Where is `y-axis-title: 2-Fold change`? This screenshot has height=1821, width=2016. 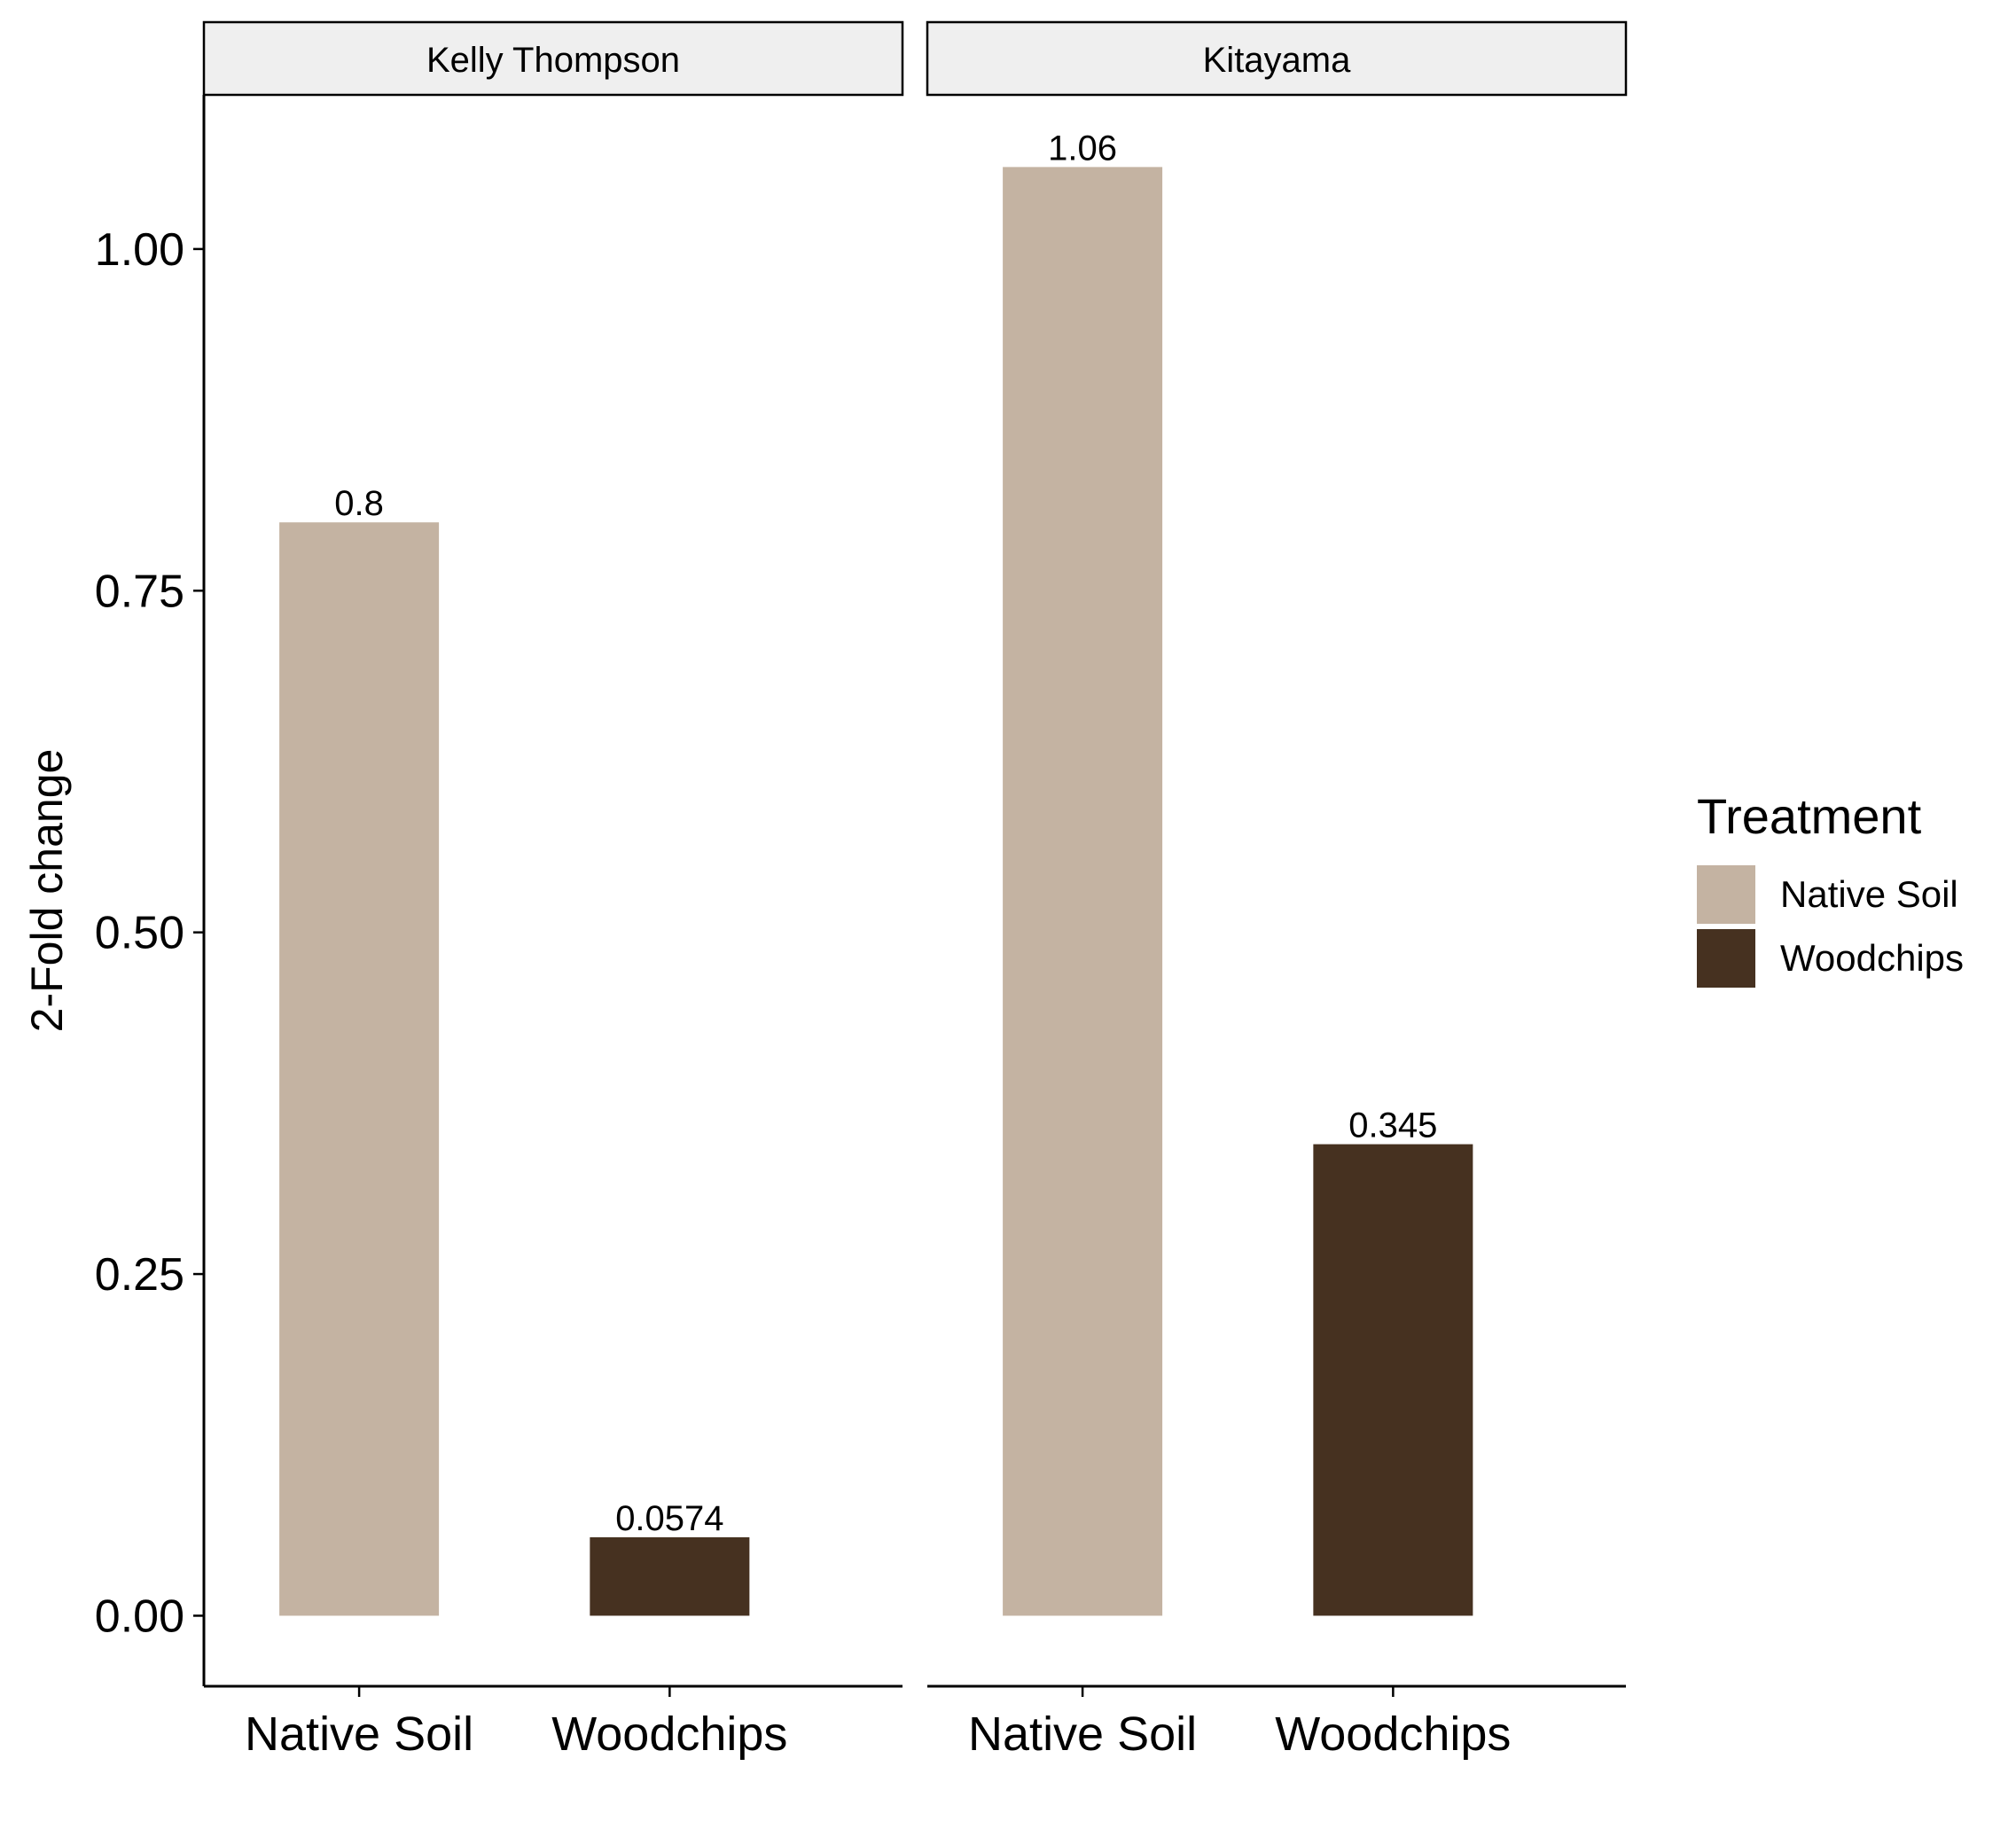 y-axis-title: 2-Fold change is located at coordinates (47, 891).